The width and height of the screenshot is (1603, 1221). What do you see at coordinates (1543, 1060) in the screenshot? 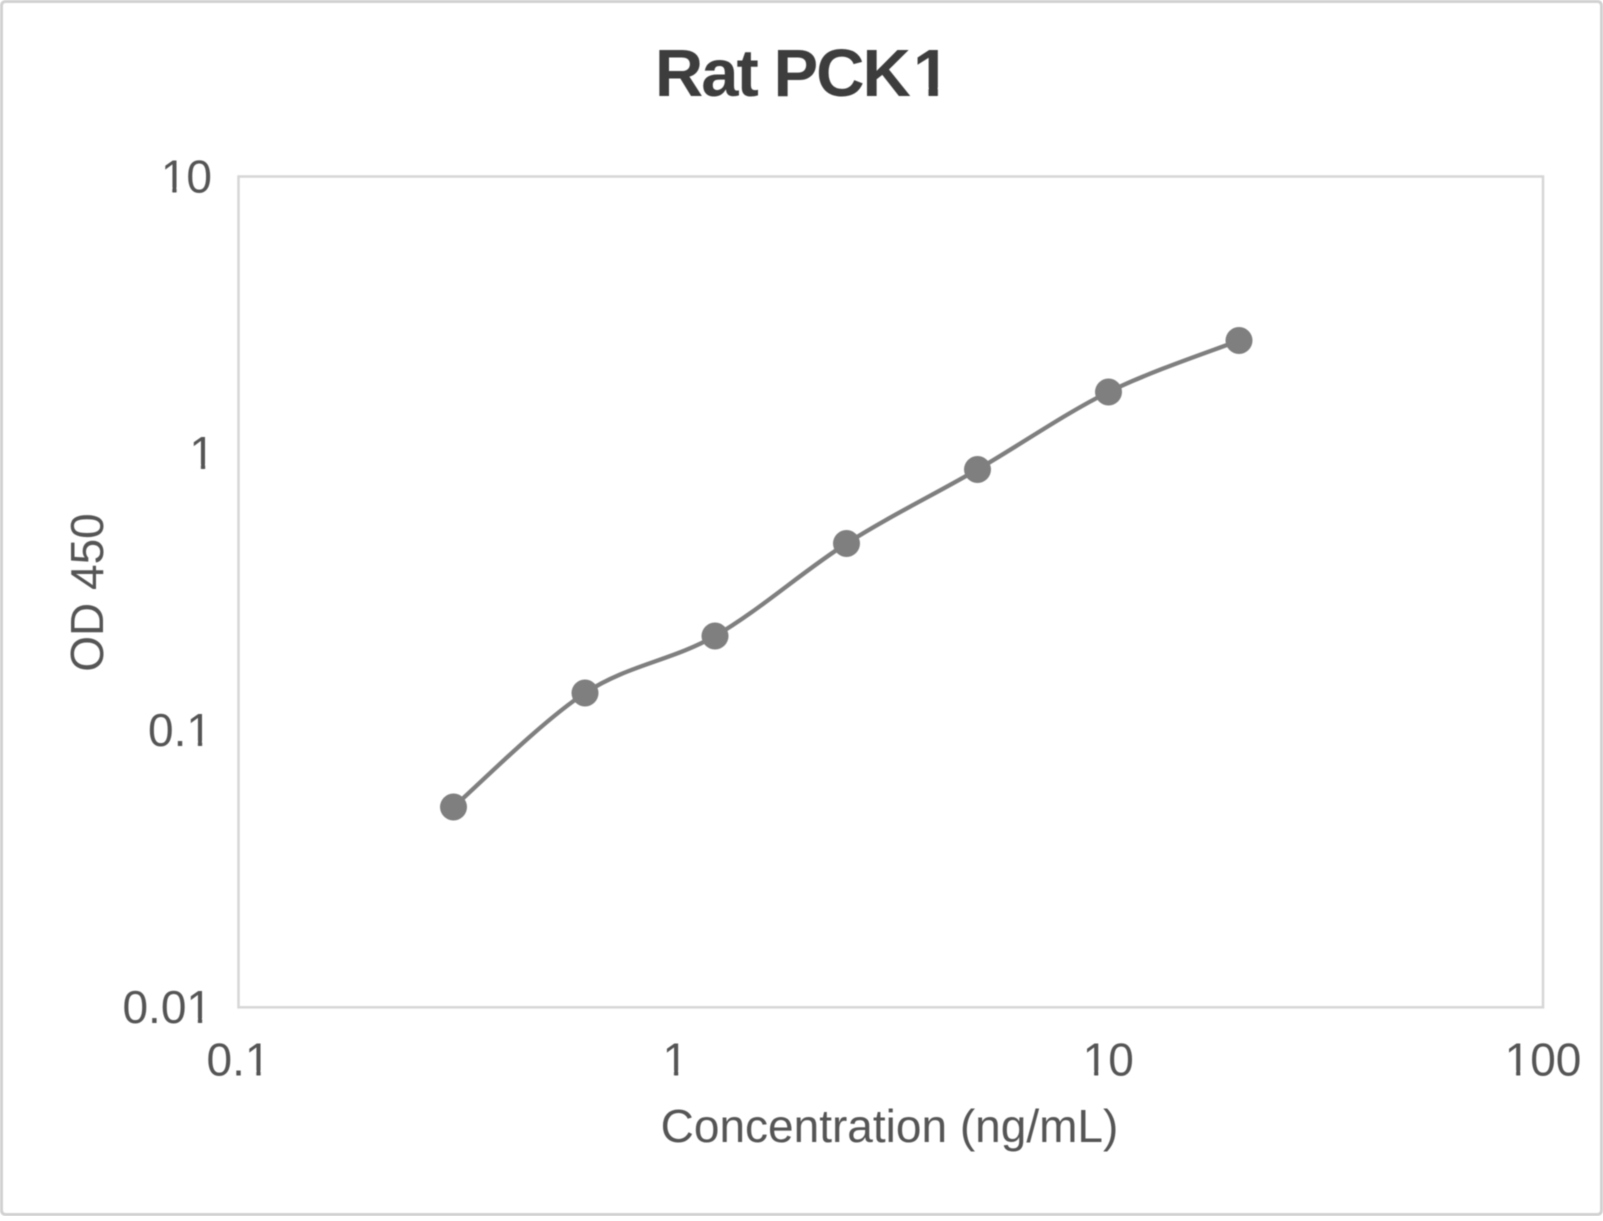
I see `svg-text: 100` at bounding box center [1543, 1060].